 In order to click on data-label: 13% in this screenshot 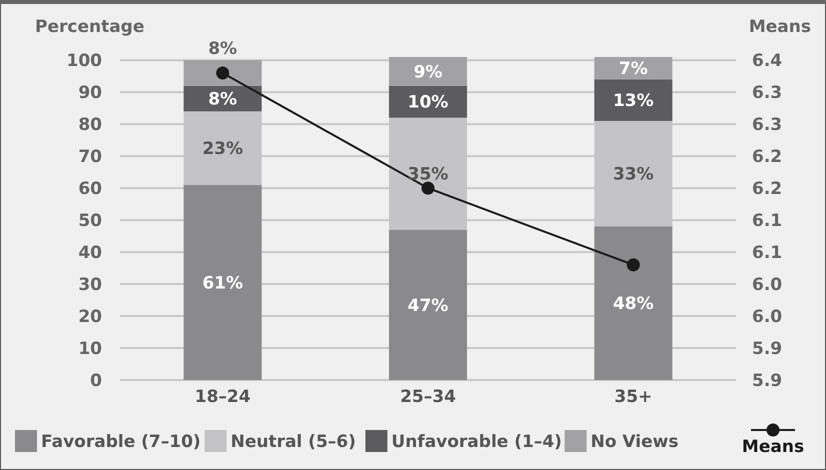, I will do `click(633, 101)`.